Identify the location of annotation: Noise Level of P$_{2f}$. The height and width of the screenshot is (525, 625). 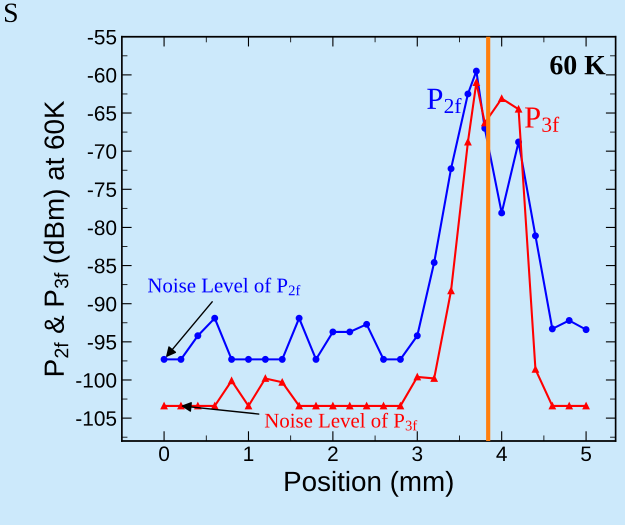
(224, 287).